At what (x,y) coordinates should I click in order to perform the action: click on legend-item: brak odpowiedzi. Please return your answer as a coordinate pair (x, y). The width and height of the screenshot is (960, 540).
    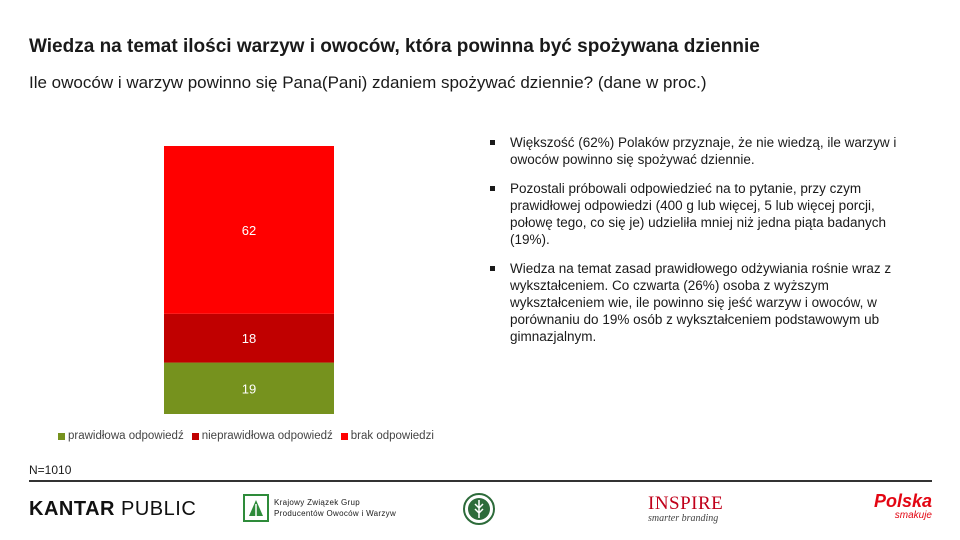
    Looking at the image, I should click on (387, 436).